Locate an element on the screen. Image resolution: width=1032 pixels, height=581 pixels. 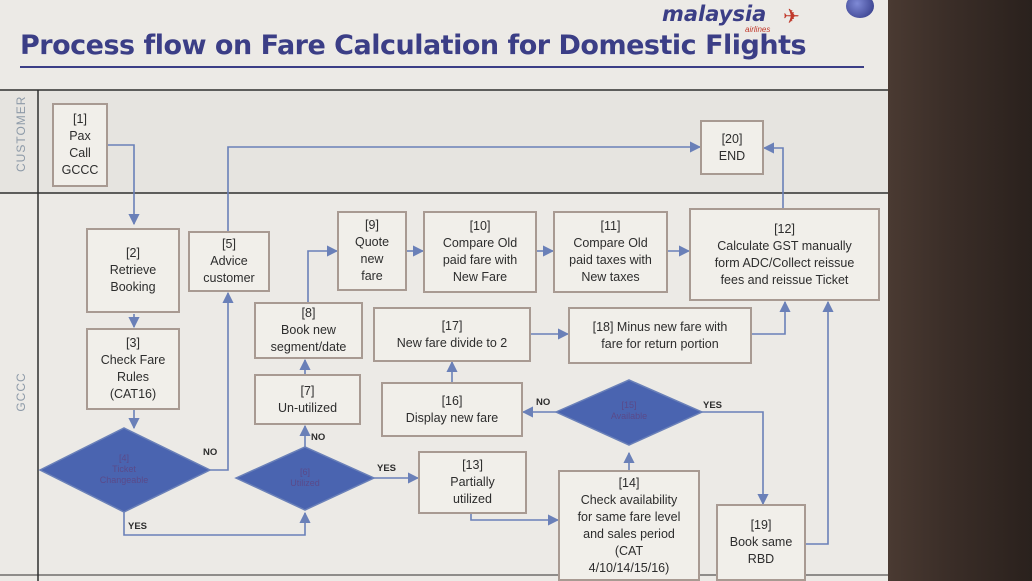
edge-label-no-6: NO is located at coordinates (318, 437).